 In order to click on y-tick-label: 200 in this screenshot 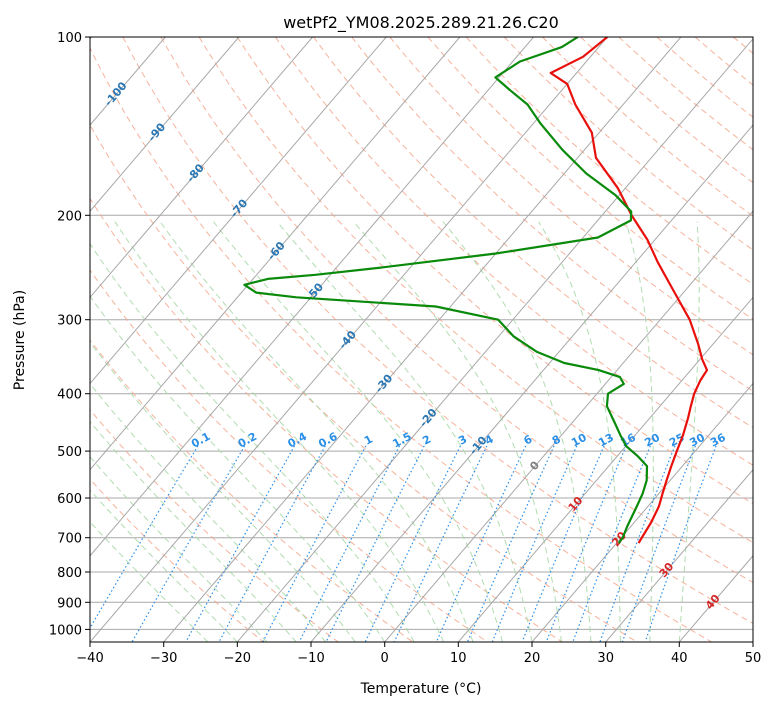, I will do `click(69, 216)`.